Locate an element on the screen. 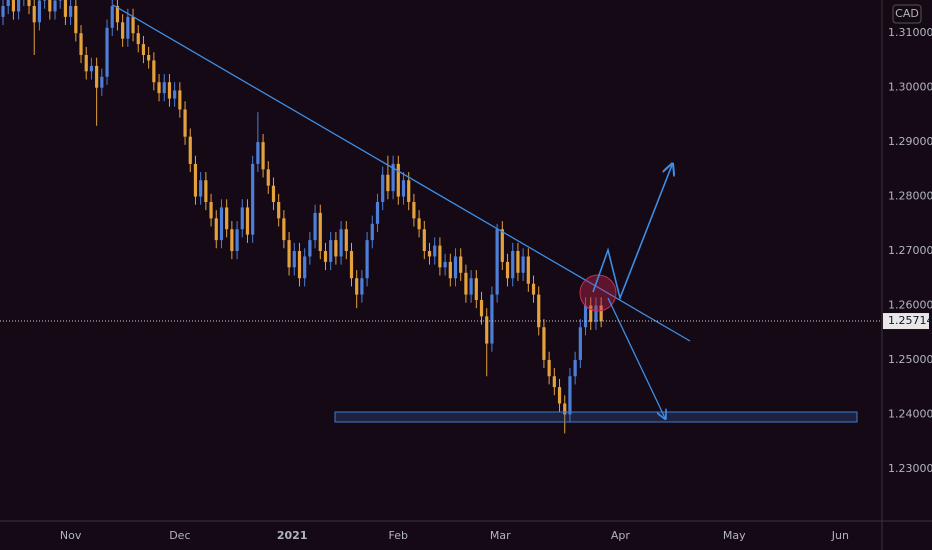 This screenshot has height=550, width=932. x-tick-label: Feb is located at coordinates (398, 535).